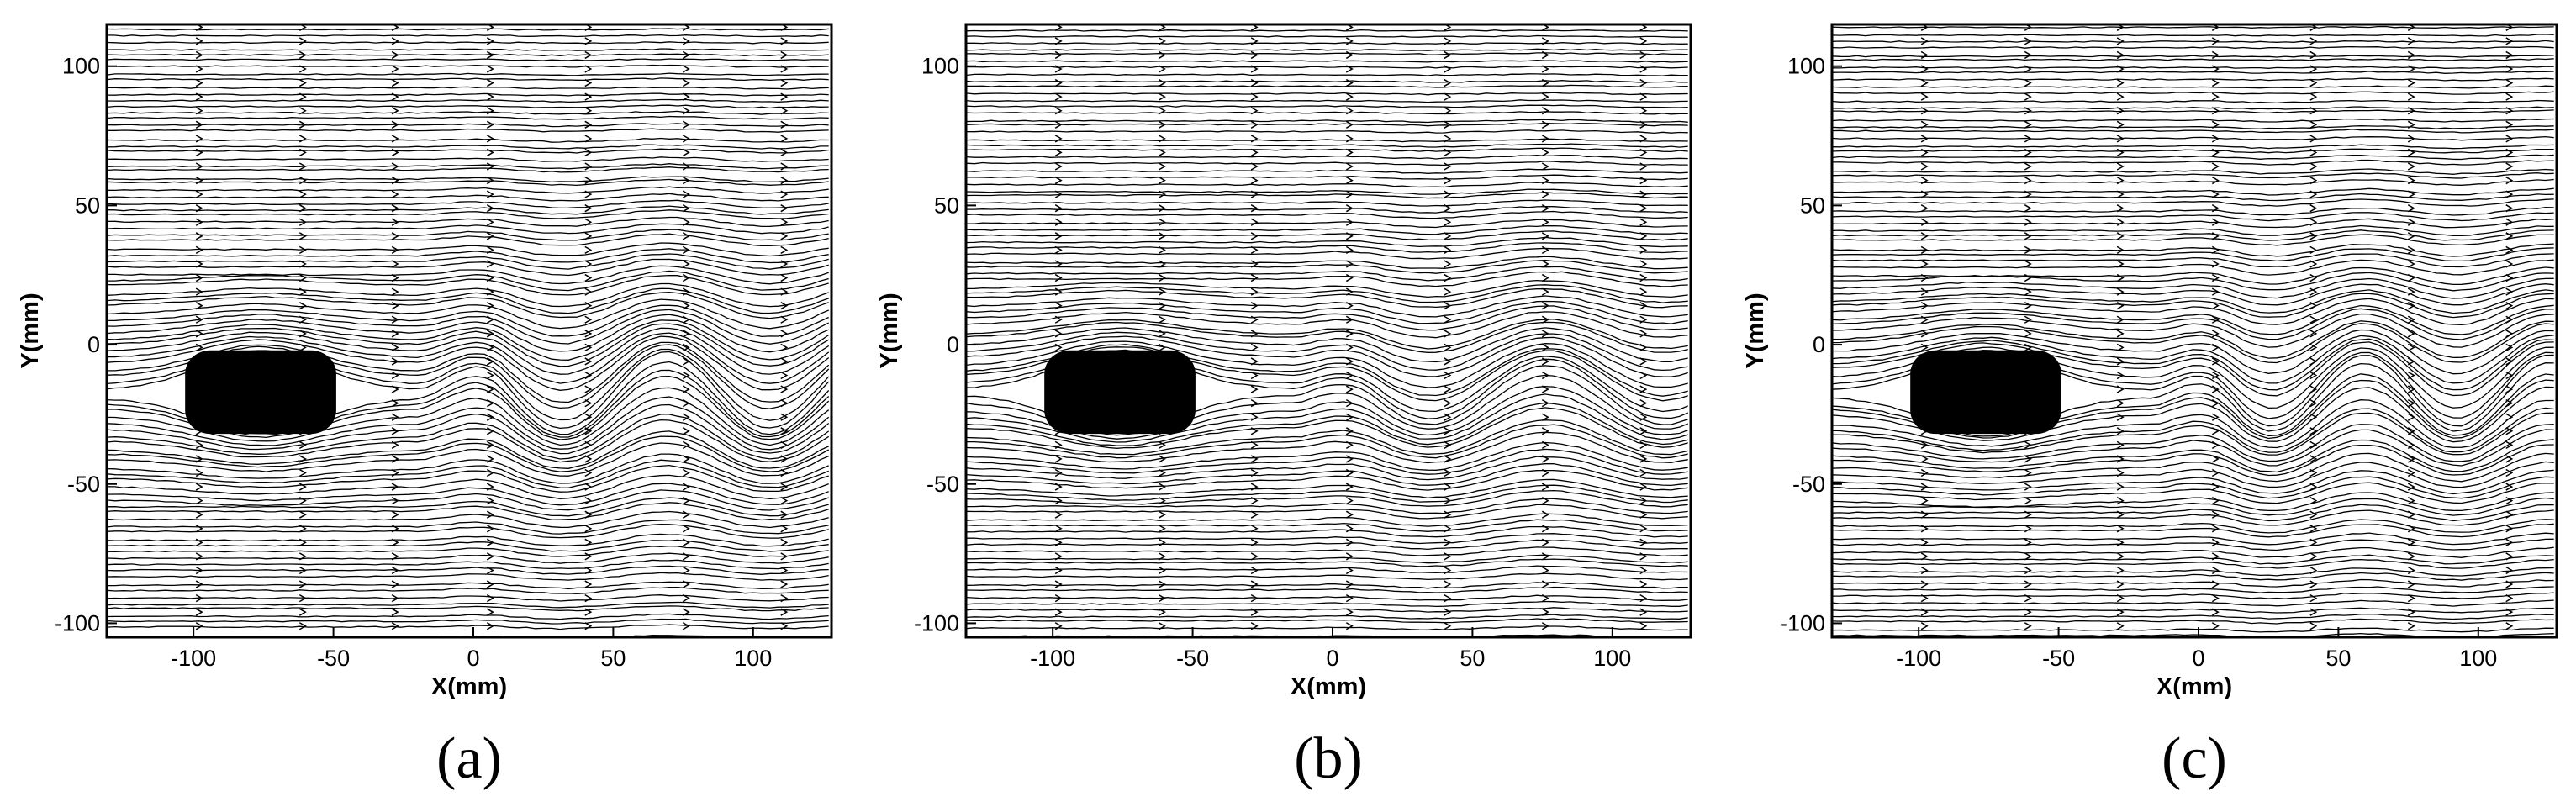 This screenshot has width=2576, height=807. What do you see at coordinates (2338, 658) in the screenshot?
I see `x-tick-label: 50` at bounding box center [2338, 658].